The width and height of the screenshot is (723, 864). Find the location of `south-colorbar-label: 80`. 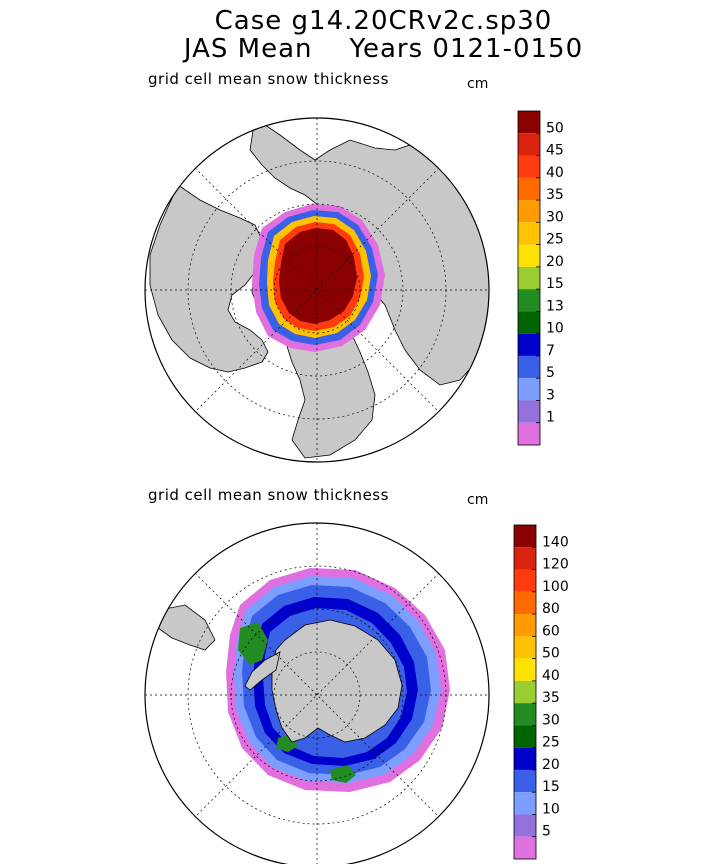

south-colorbar-label: 80 is located at coordinates (551, 609).